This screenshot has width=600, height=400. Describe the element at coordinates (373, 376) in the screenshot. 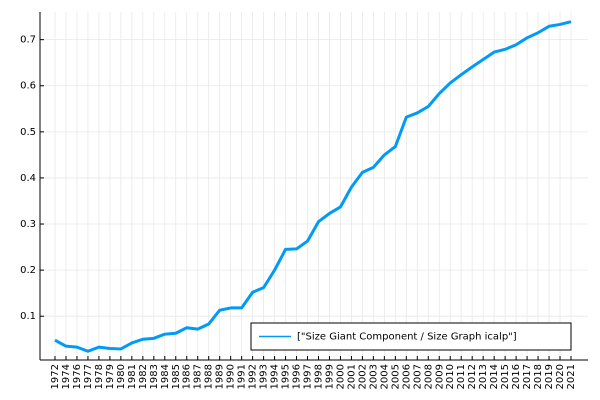

I see `x-tick-label: 2003` at that location.